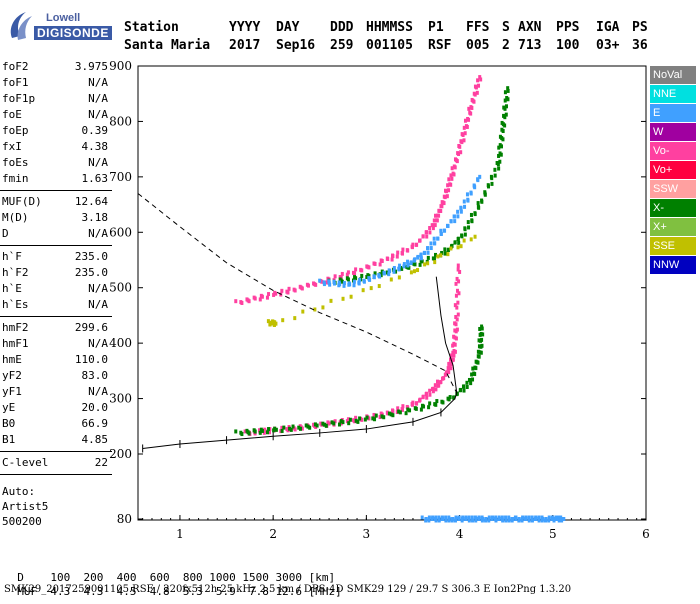 This screenshot has height=604, width=700. What do you see at coordinates (55, 115) in the screenshot?
I see `param-row-foe: foE N/A` at bounding box center [55, 115].